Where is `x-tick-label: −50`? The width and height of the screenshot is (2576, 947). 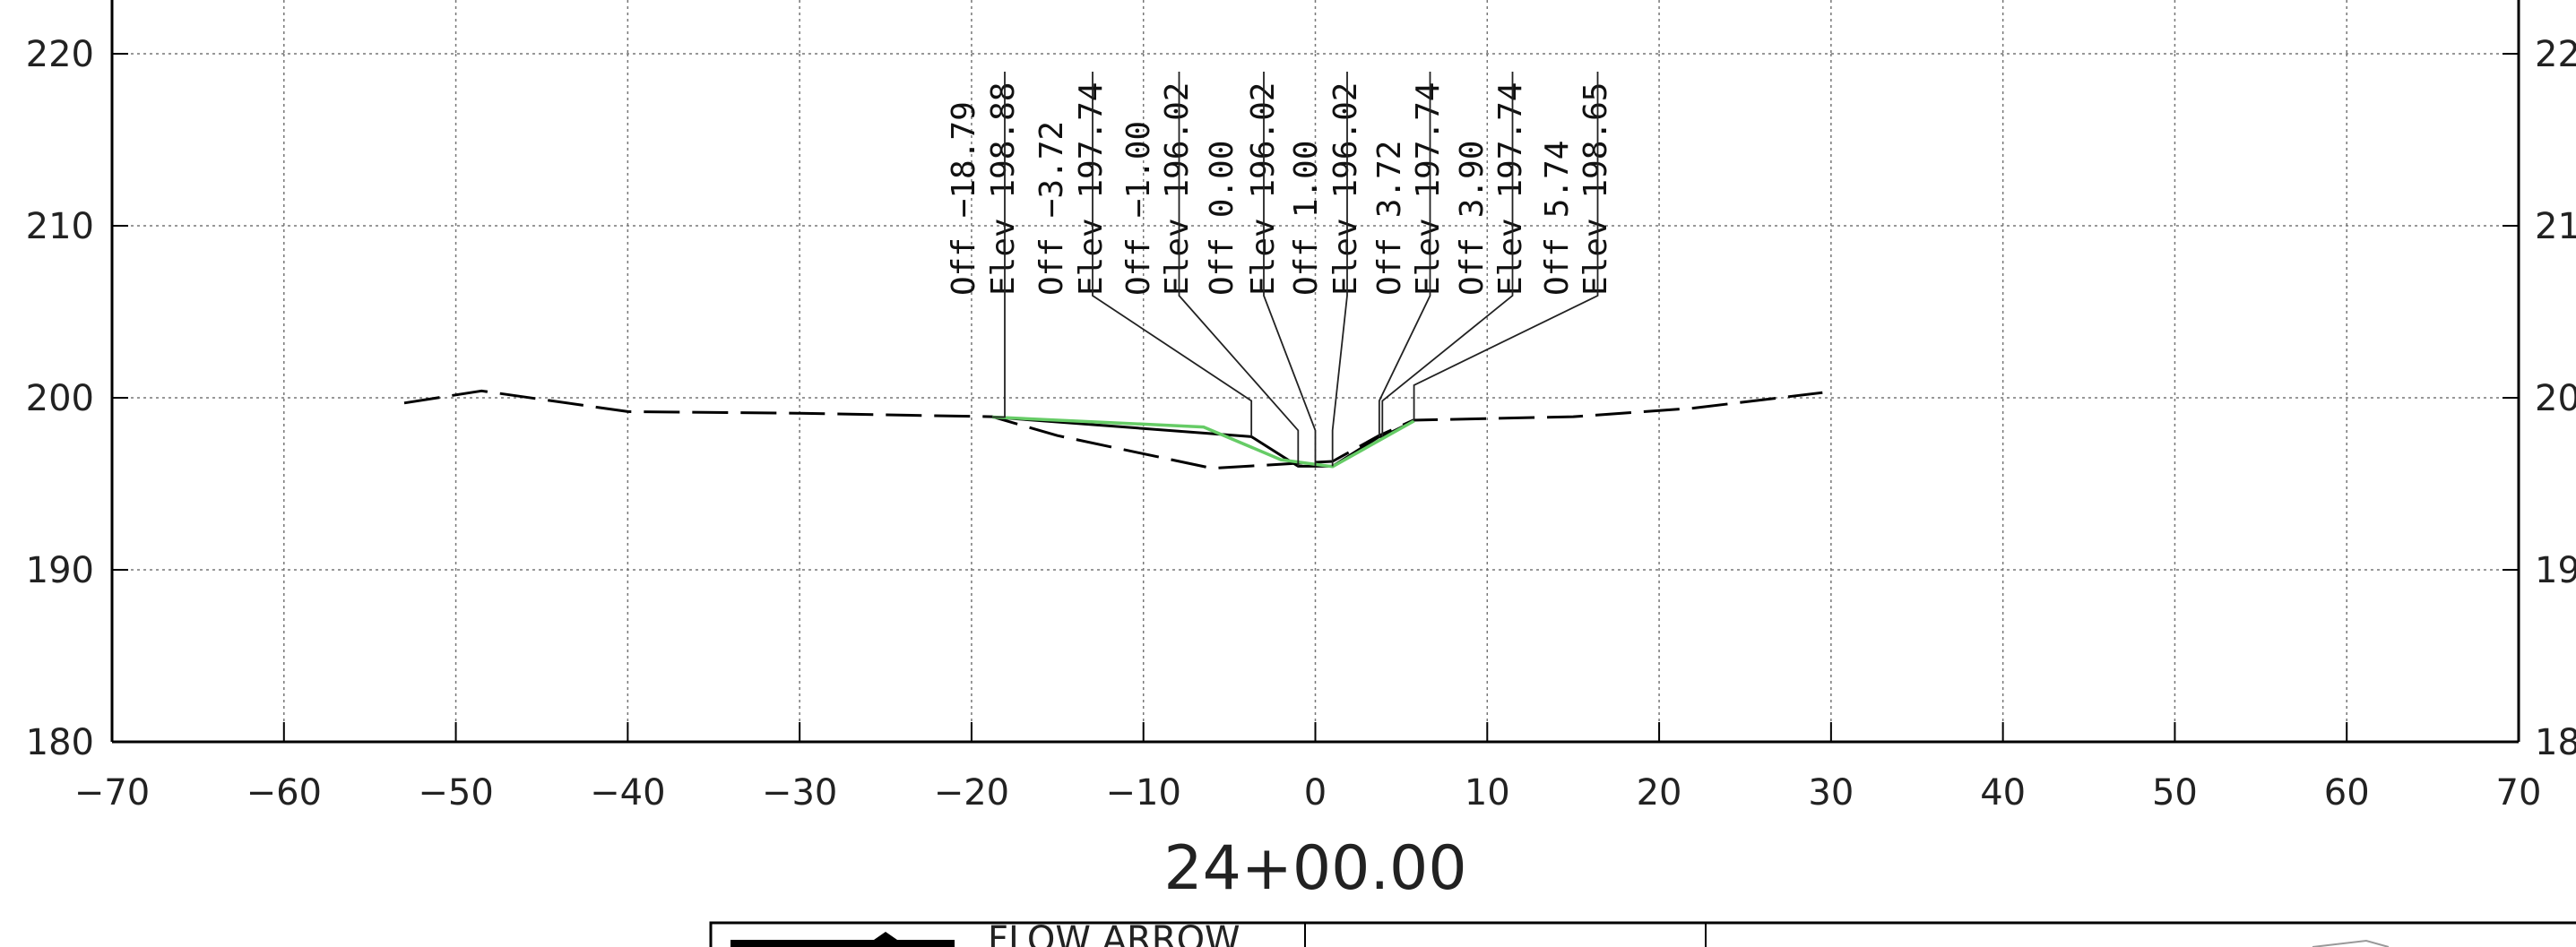
x-tick-label: −50 is located at coordinates (455, 793).